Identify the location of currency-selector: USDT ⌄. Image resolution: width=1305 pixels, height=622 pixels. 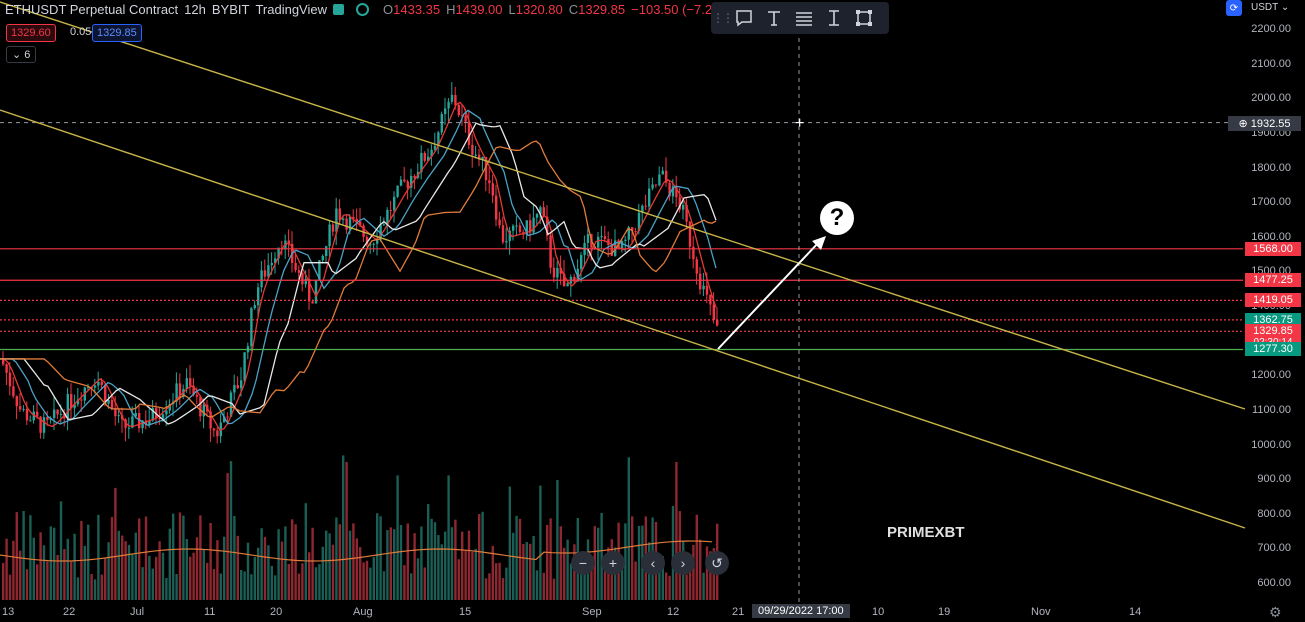
(1270, 7).